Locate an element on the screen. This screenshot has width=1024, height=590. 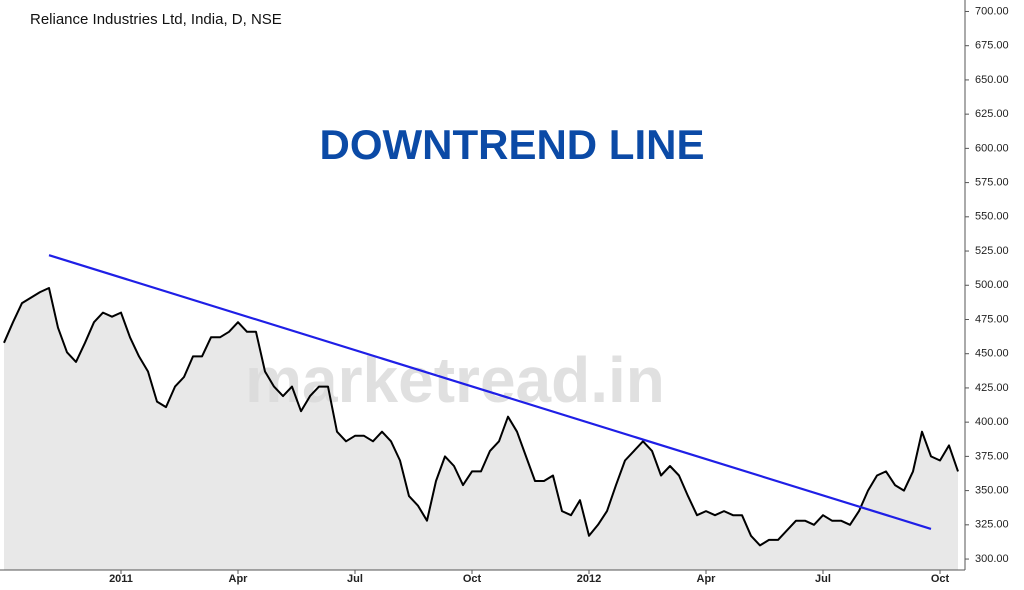
y-tick-label: 550.00 is located at coordinates (992, 217).